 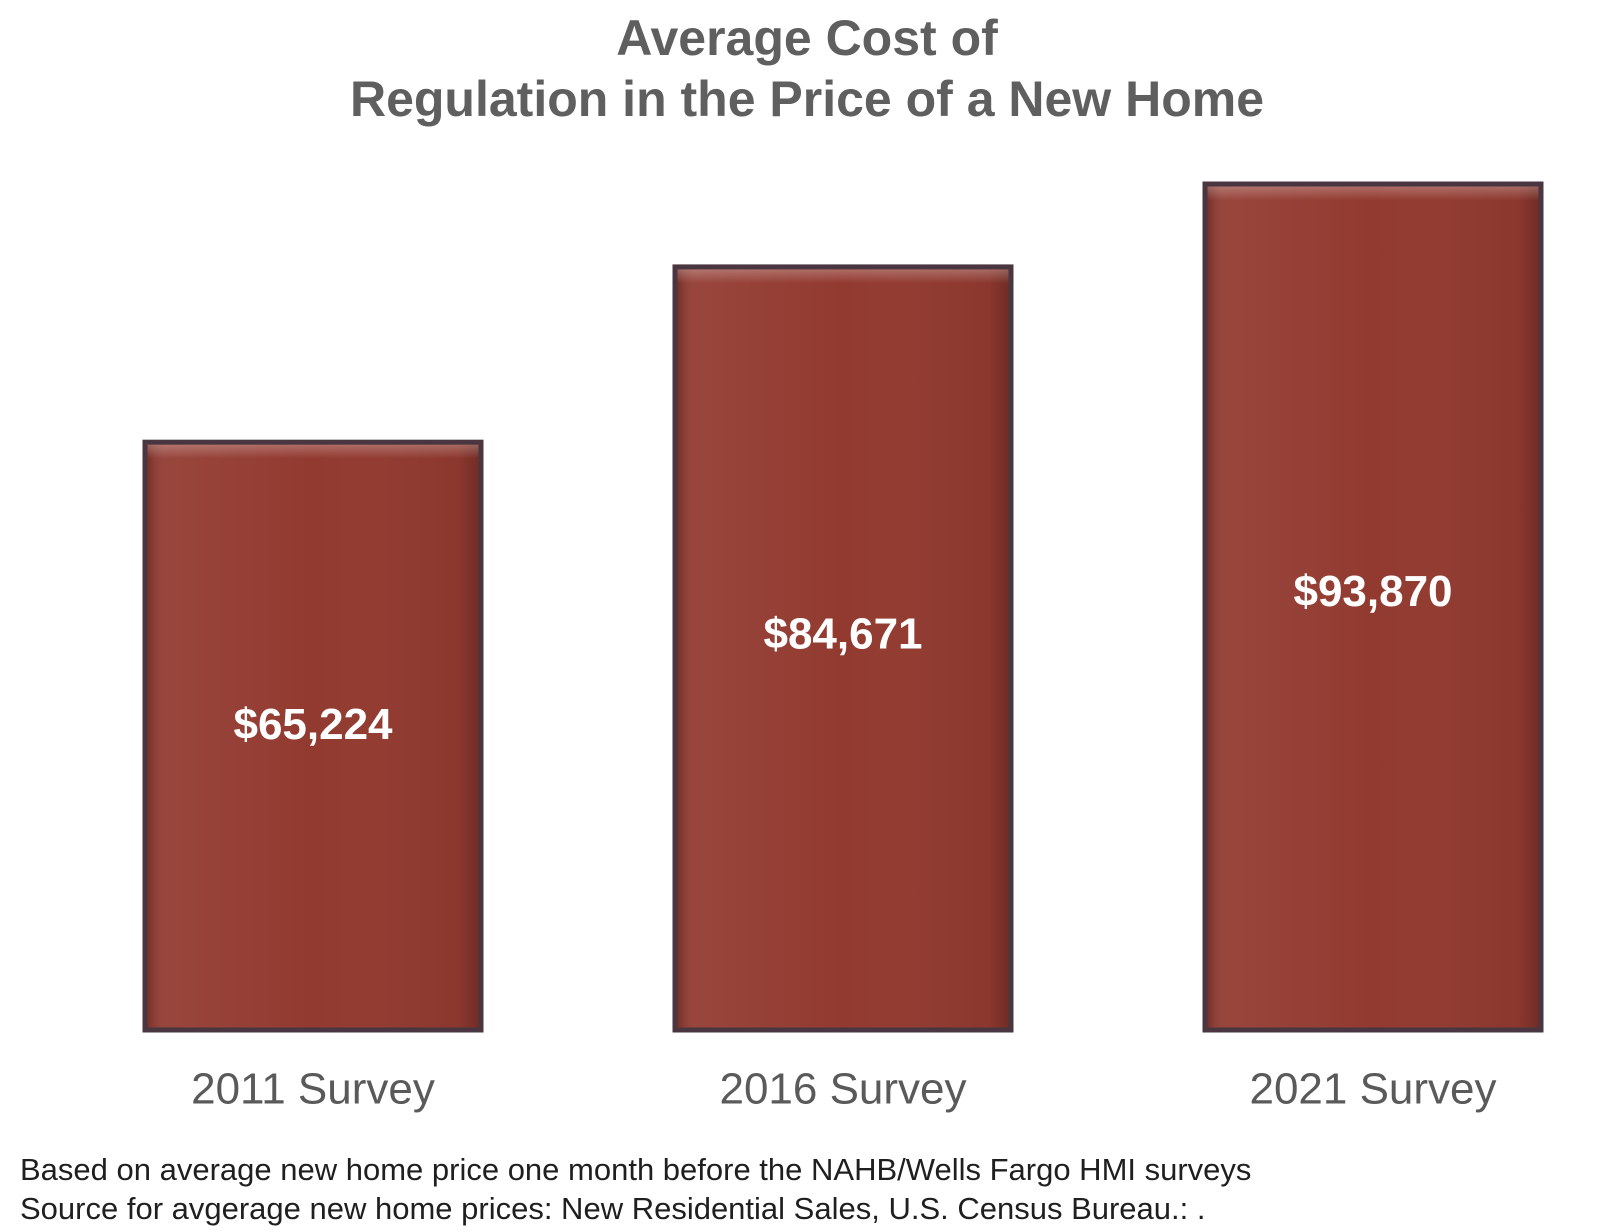 I want to click on category-label-0: 2011 Survey, so click(x=313, y=1089).